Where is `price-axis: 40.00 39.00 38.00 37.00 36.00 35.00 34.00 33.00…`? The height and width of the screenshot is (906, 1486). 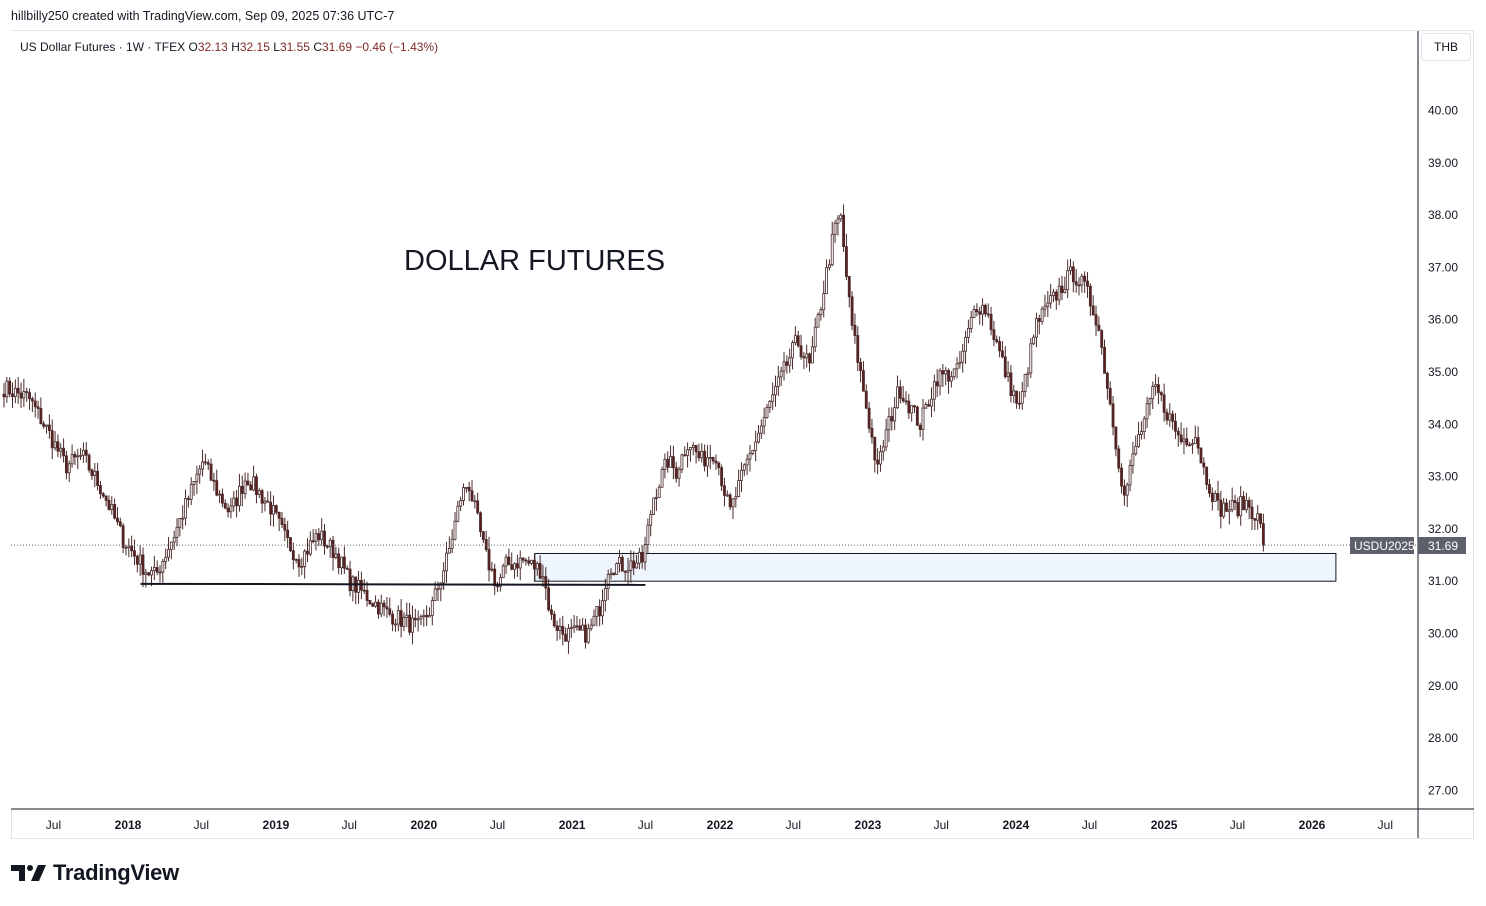
price-axis: 40.00 39.00 38.00 37.00 36.00 35.00 34.00 33.00… is located at coordinates (1443, 451).